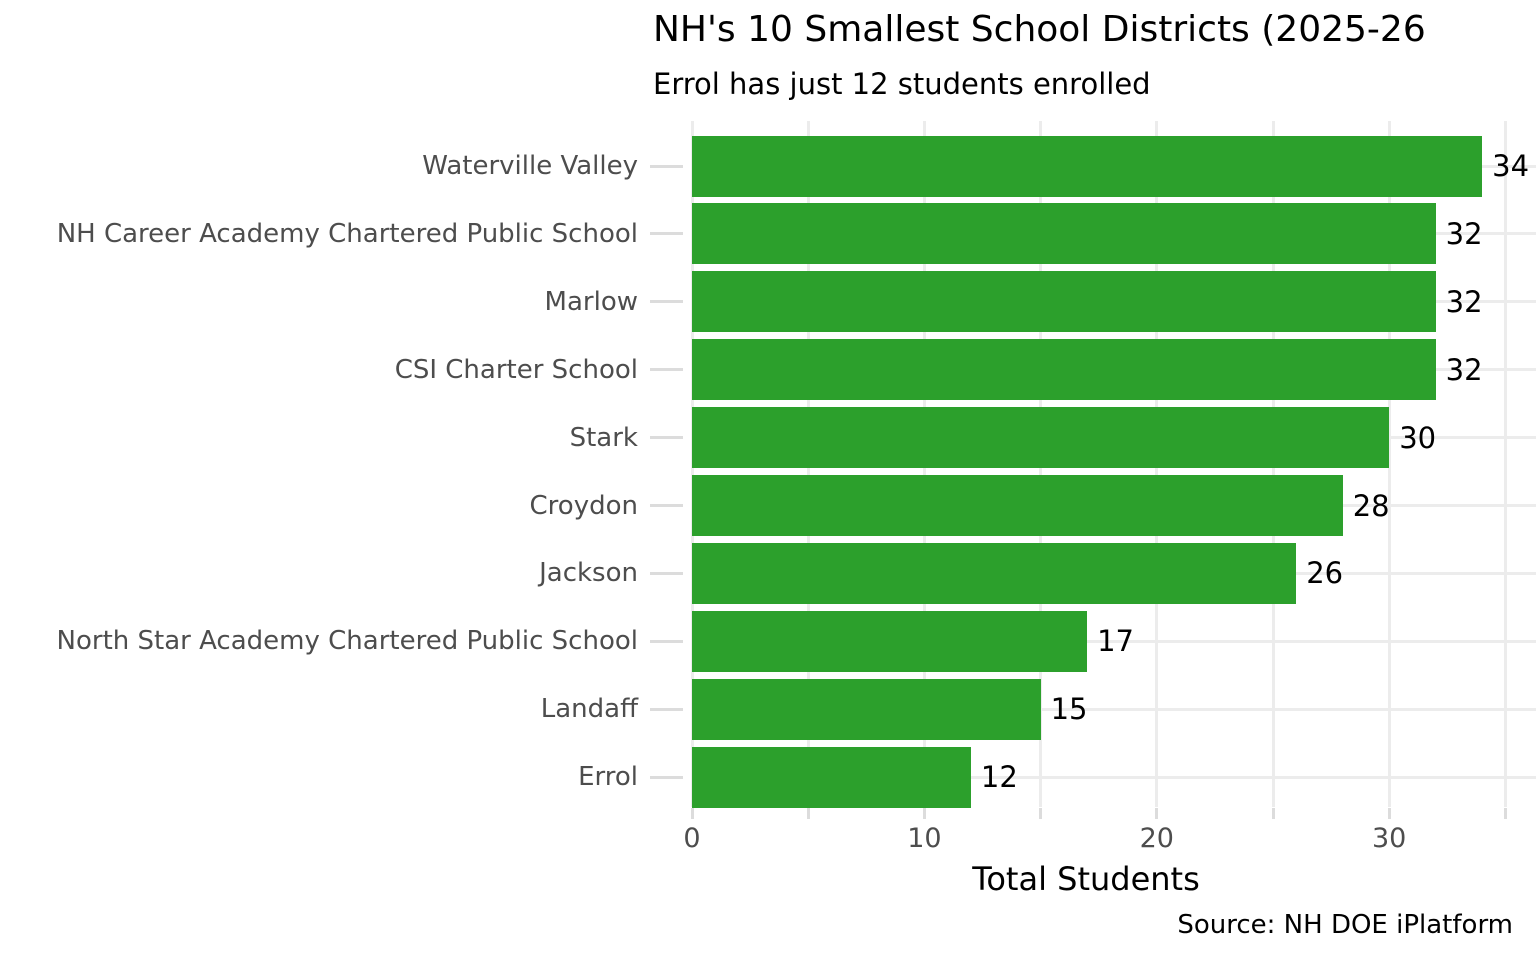  I want to click on category-label: Jackson, so click(588, 573).